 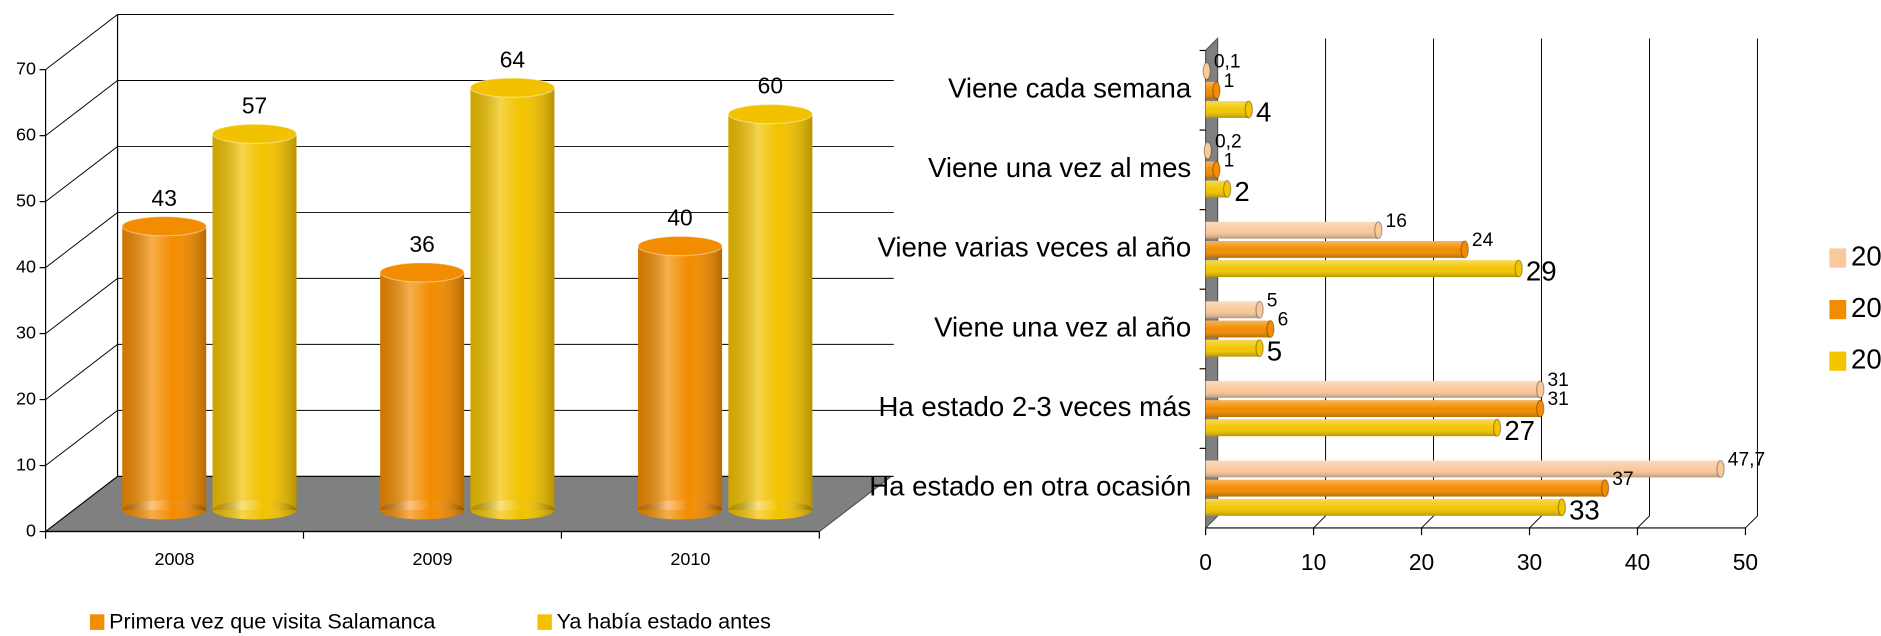 I want to click on data-label: 57, so click(x=254, y=105).